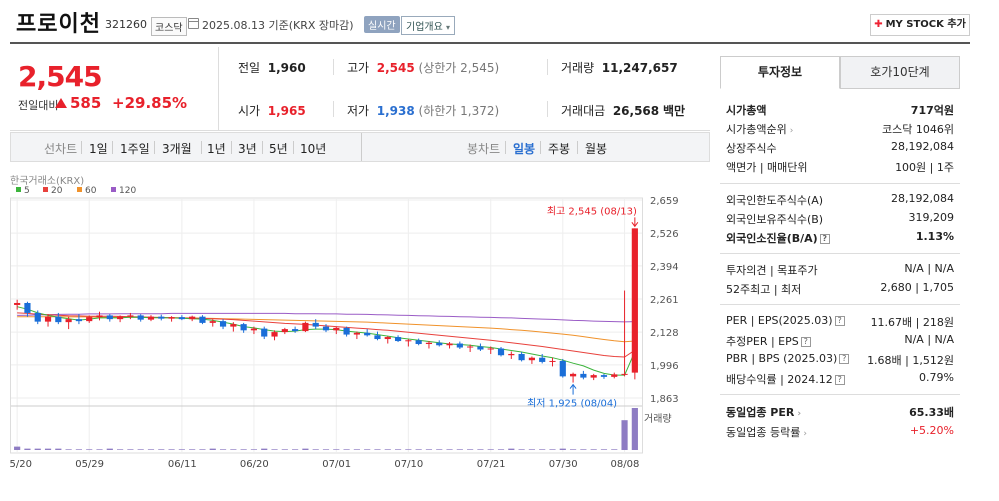  What do you see at coordinates (491, 464) in the screenshot?
I see `x-tick-label: 07/21` at bounding box center [491, 464].